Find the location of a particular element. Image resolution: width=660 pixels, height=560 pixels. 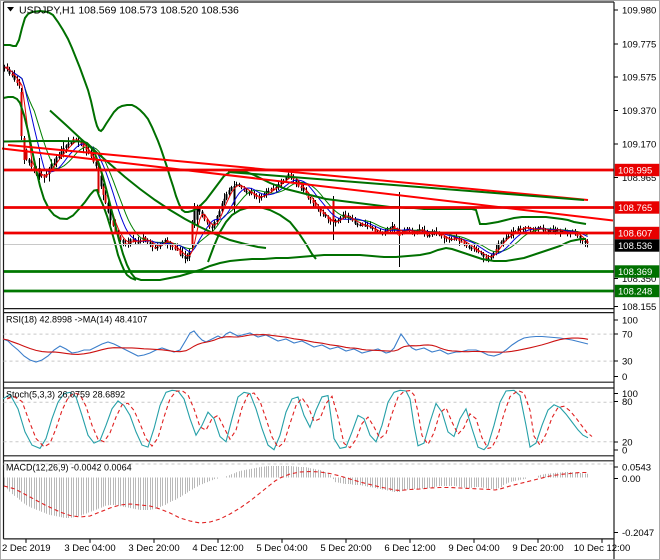

svg-text: 108.536 is located at coordinates (635, 246).